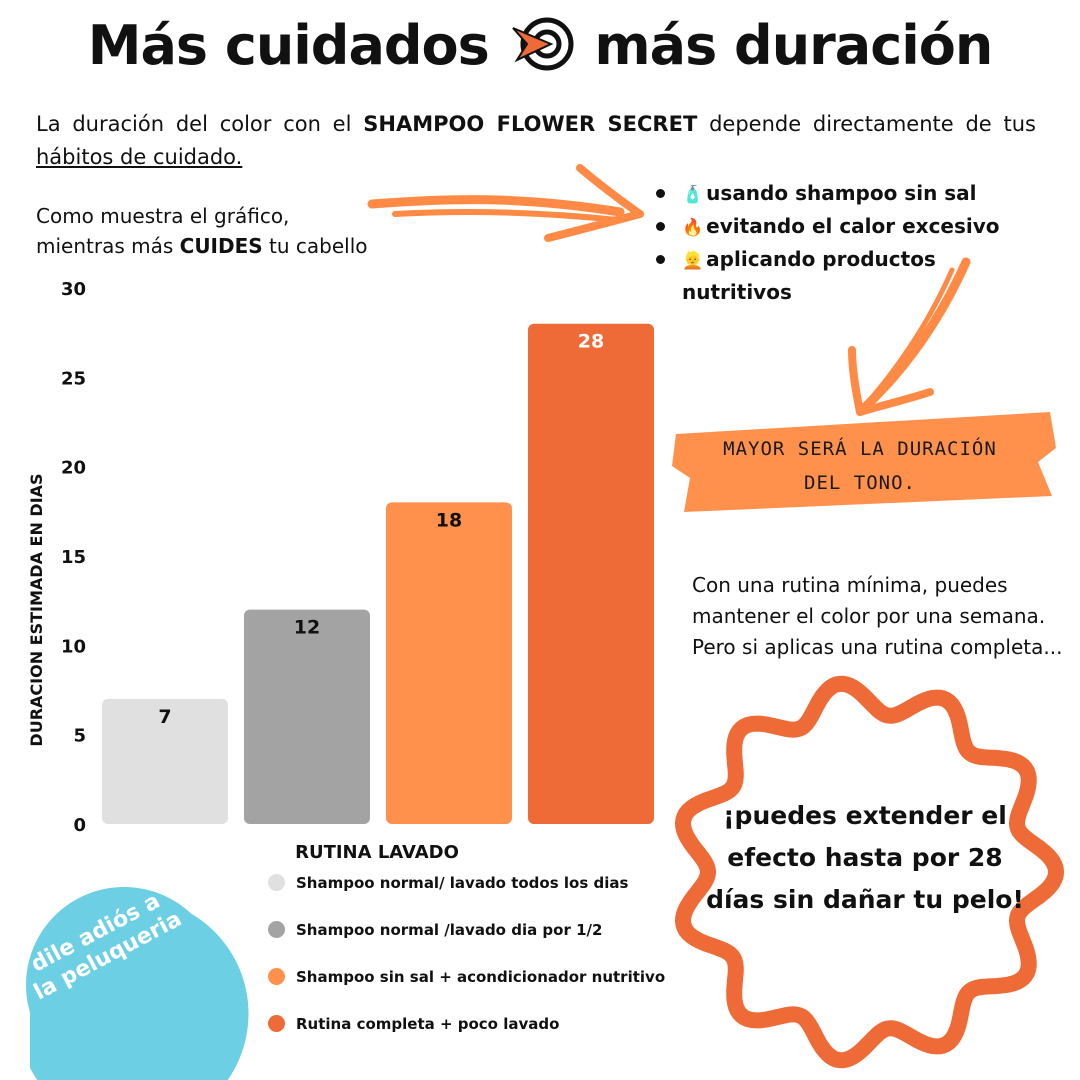 The image size is (1080, 1080). What do you see at coordinates (124, 983) in the screenshot?
I see `circle-badge-body` at bounding box center [124, 983].